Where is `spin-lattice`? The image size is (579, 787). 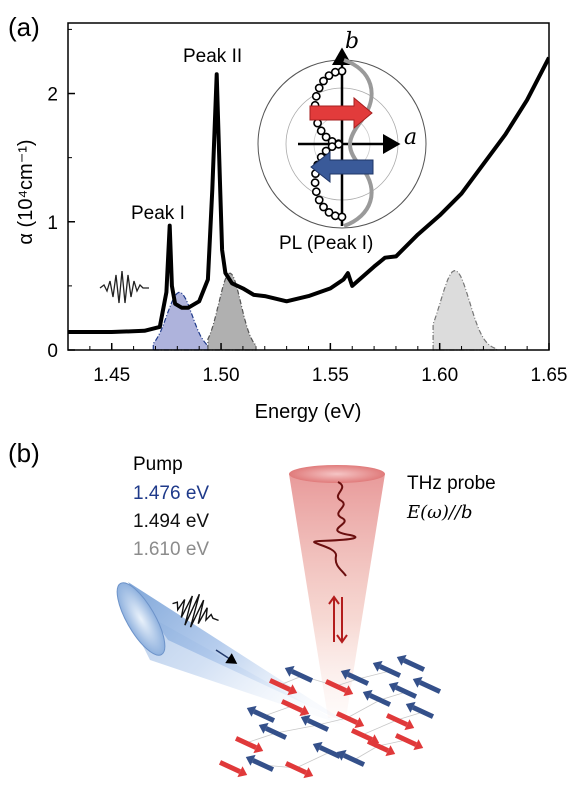
spin-lattice is located at coordinates (330, 716).